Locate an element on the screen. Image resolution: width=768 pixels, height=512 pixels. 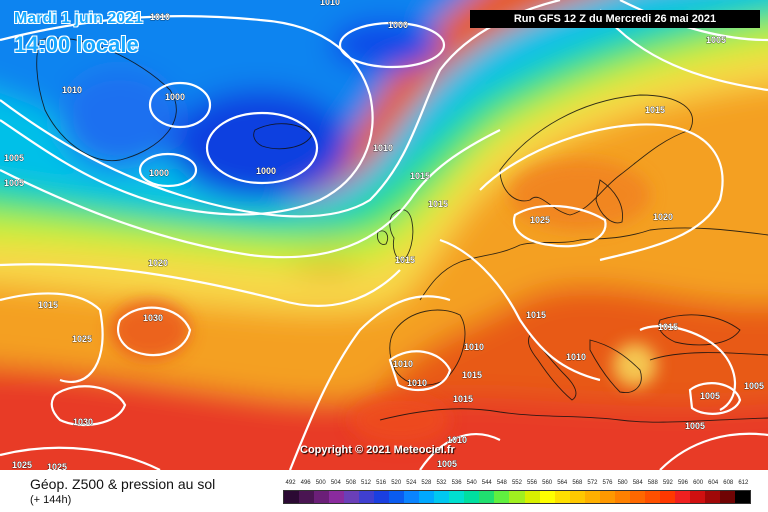
legend-tick-label: 552 is located at coordinates (516, 483).